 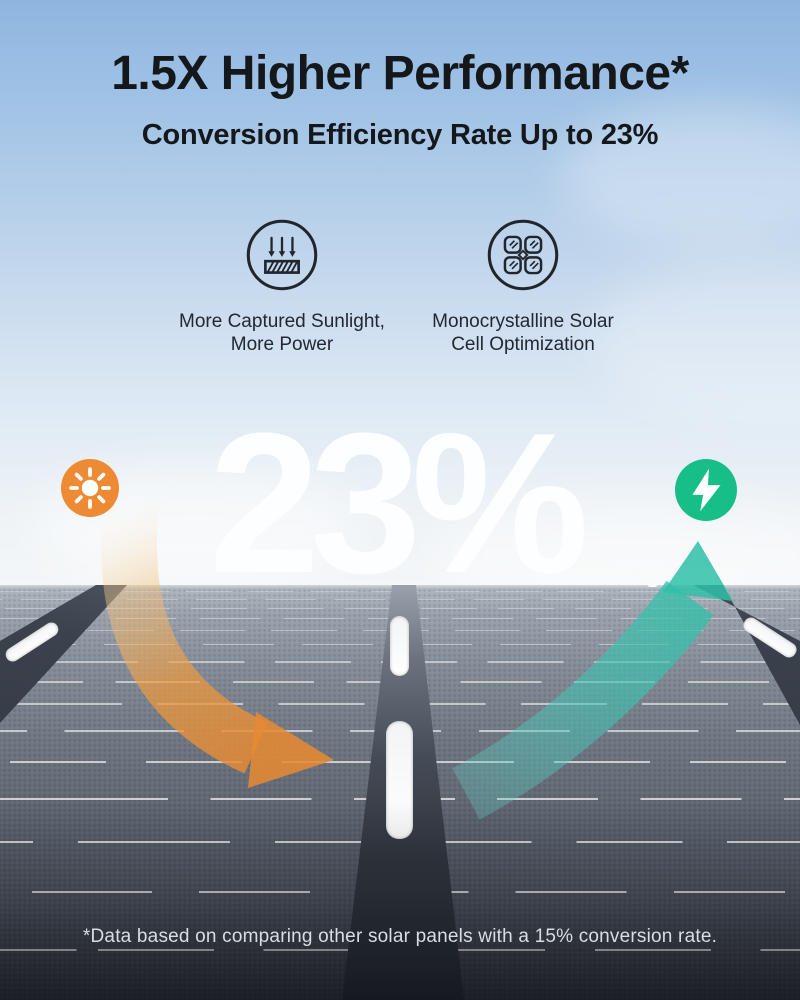 What do you see at coordinates (400, 134) in the screenshot?
I see `page-subtitle: Conversion Efficiency Rate Up to 23%` at bounding box center [400, 134].